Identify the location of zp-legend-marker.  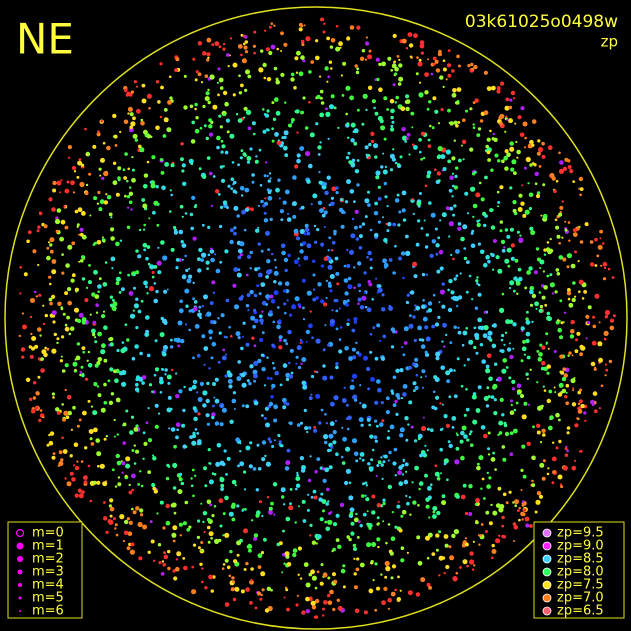
(547, 585).